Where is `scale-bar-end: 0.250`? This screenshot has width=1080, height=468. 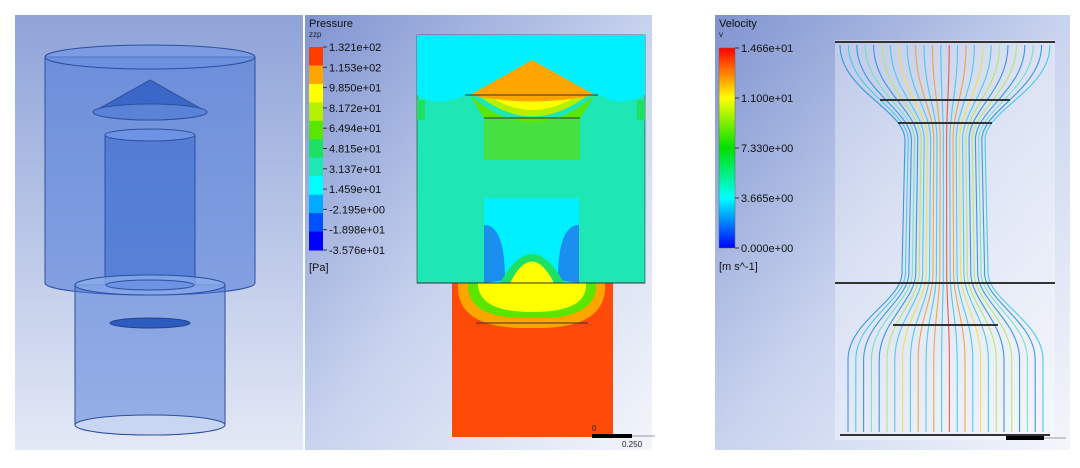
scale-bar-end: 0.250 is located at coordinates (632, 444).